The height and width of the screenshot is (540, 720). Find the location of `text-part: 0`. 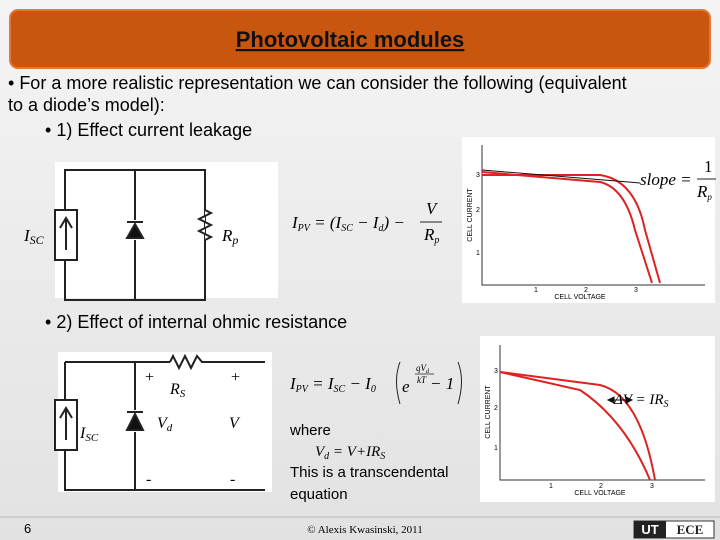

text-part: 0 is located at coordinates (373, 389).